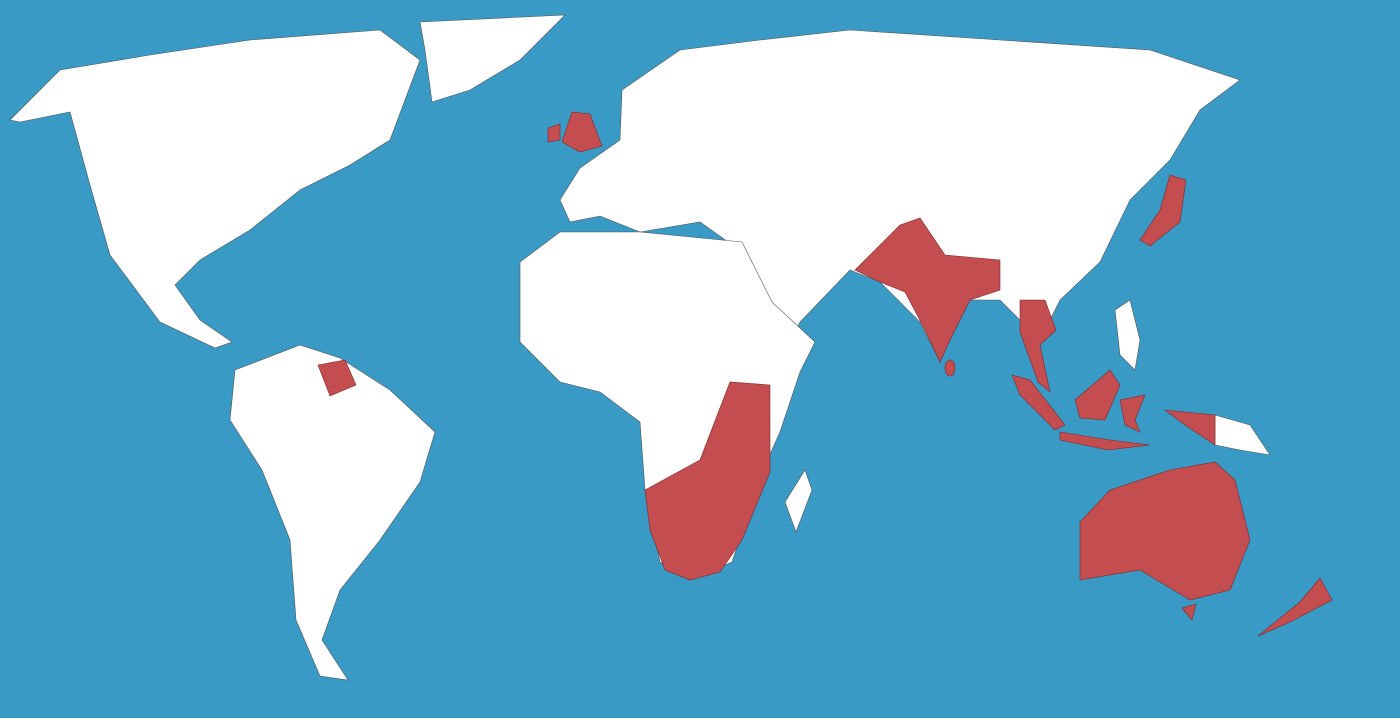 The width and height of the screenshot is (1400, 718). What do you see at coordinates (492, 58) in the screenshot?
I see `greenland` at bounding box center [492, 58].